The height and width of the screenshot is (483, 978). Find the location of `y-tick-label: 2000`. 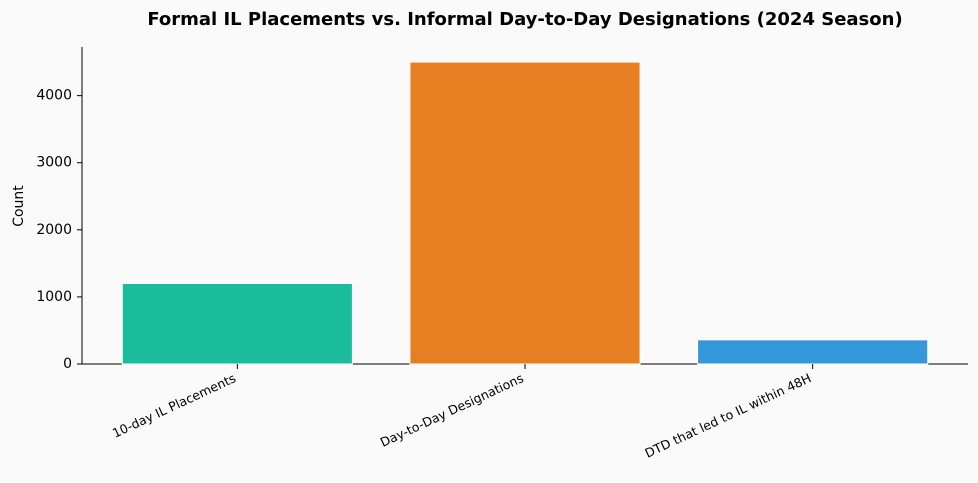

y-tick-label: 2000 is located at coordinates (54, 230).